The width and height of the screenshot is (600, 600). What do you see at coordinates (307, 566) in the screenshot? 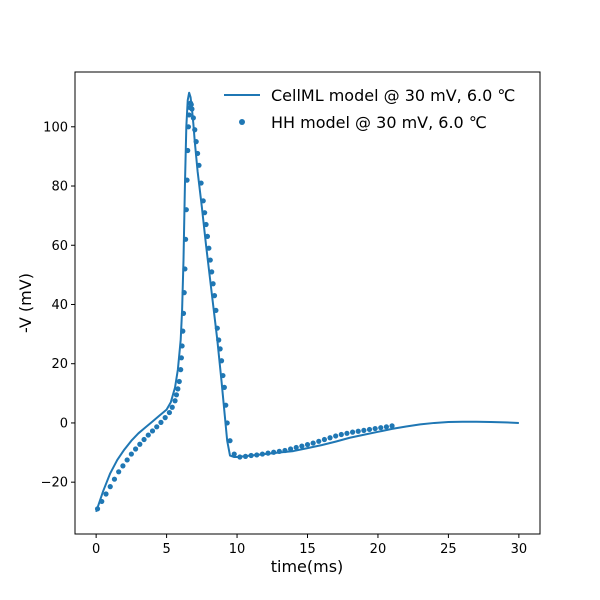
I see `x-axis-label: time(ms)` at bounding box center [307, 566].